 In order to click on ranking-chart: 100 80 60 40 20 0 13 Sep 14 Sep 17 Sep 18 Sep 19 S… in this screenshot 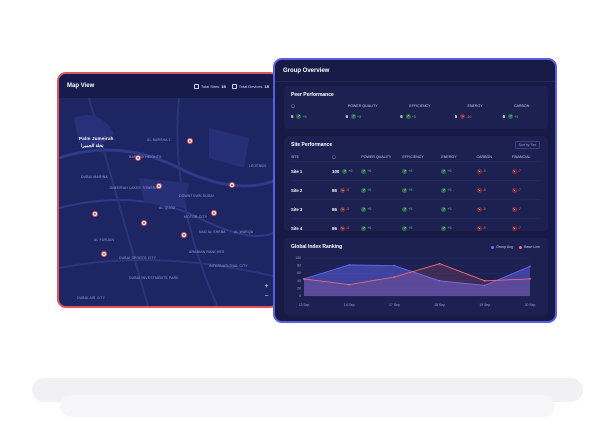, I will do `click(415, 281)`.